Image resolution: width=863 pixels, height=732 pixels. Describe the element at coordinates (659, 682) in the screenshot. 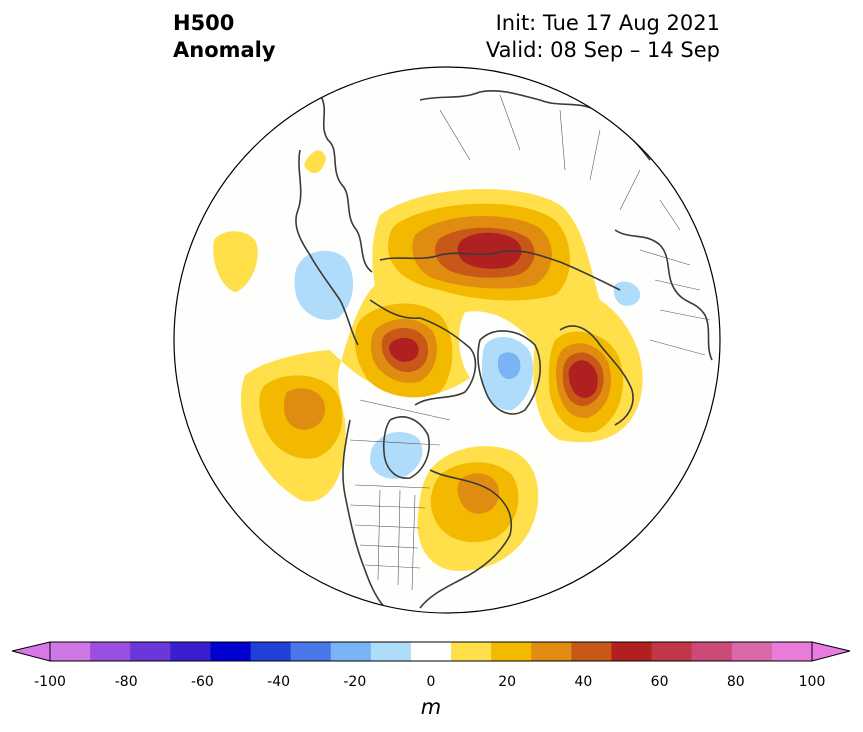

I see `colorbar-tick-label: 60` at that location.